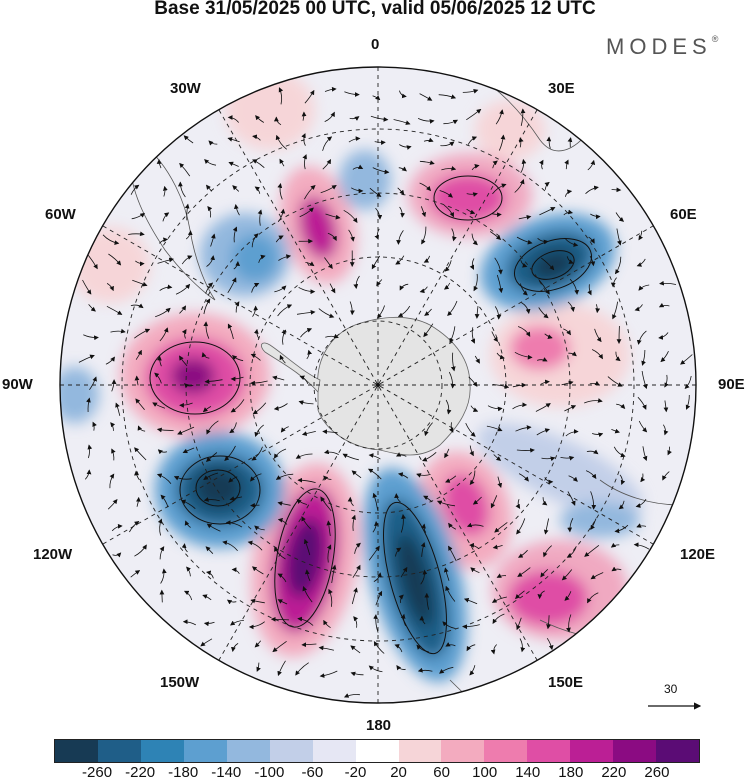  I want to click on colorbar-tick-label: 20, so click(398, 772).